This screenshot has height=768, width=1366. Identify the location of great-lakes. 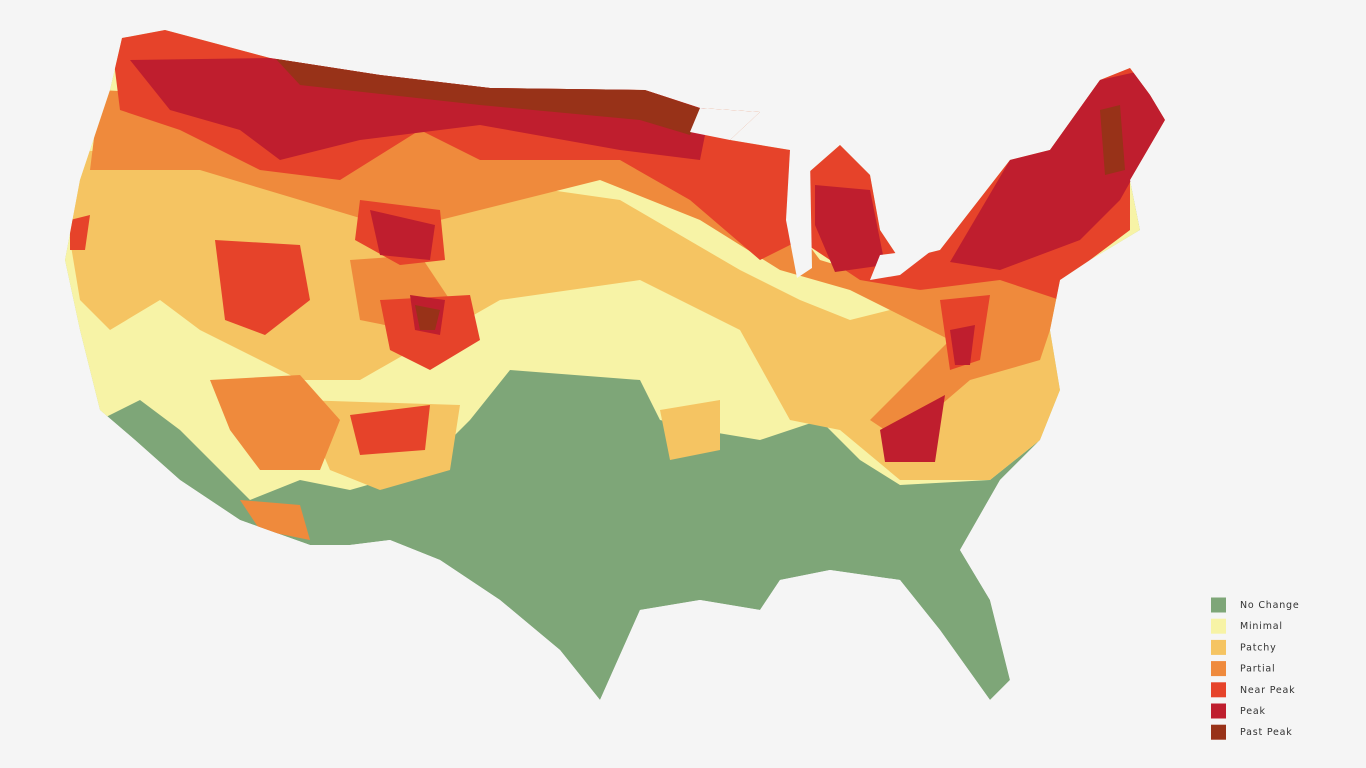
(812, 194).